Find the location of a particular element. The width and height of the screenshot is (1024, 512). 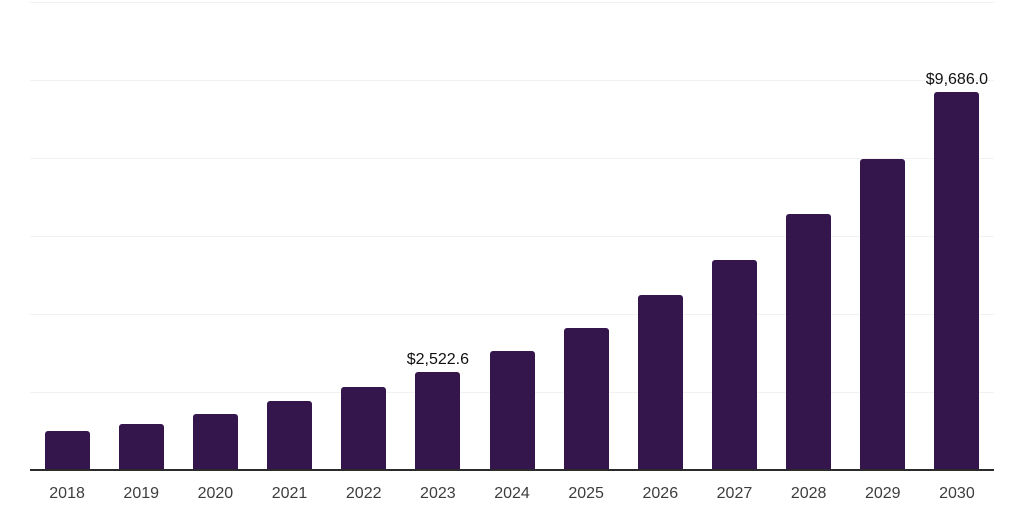

x-tick-label-2018: 2018 is located at coordinates (67, 493).